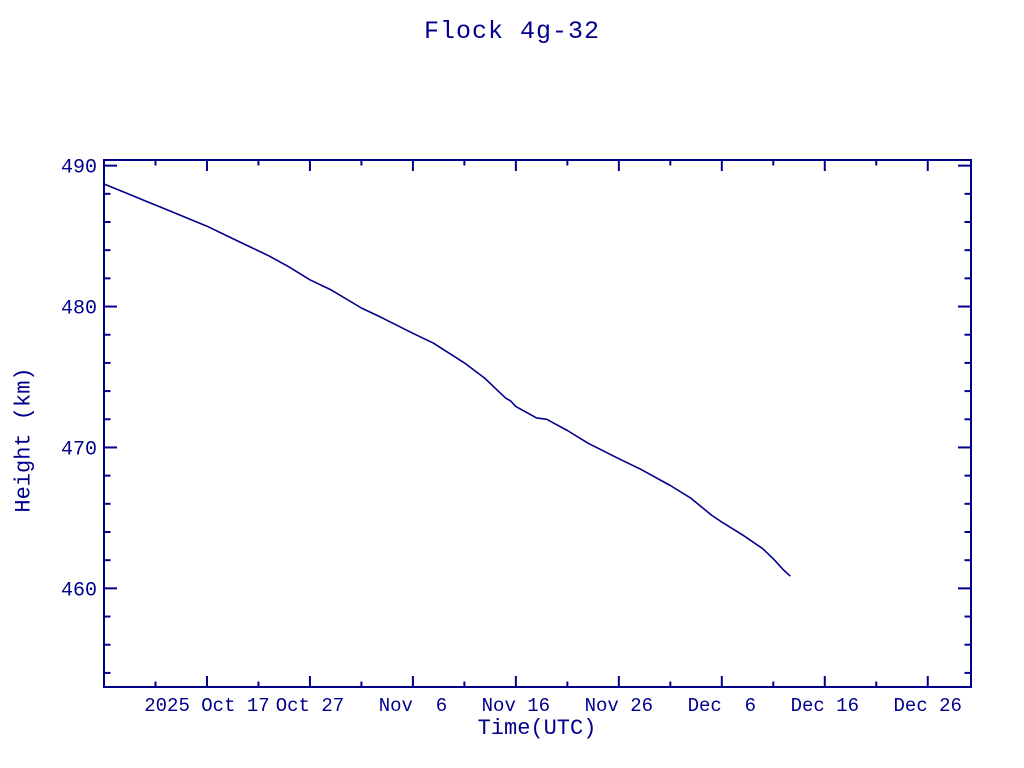  What do you see at coordinates (537, 728) in the screenshot?
I see `x-axis-label: Time(UTC)` at bounding box center [537, 728].